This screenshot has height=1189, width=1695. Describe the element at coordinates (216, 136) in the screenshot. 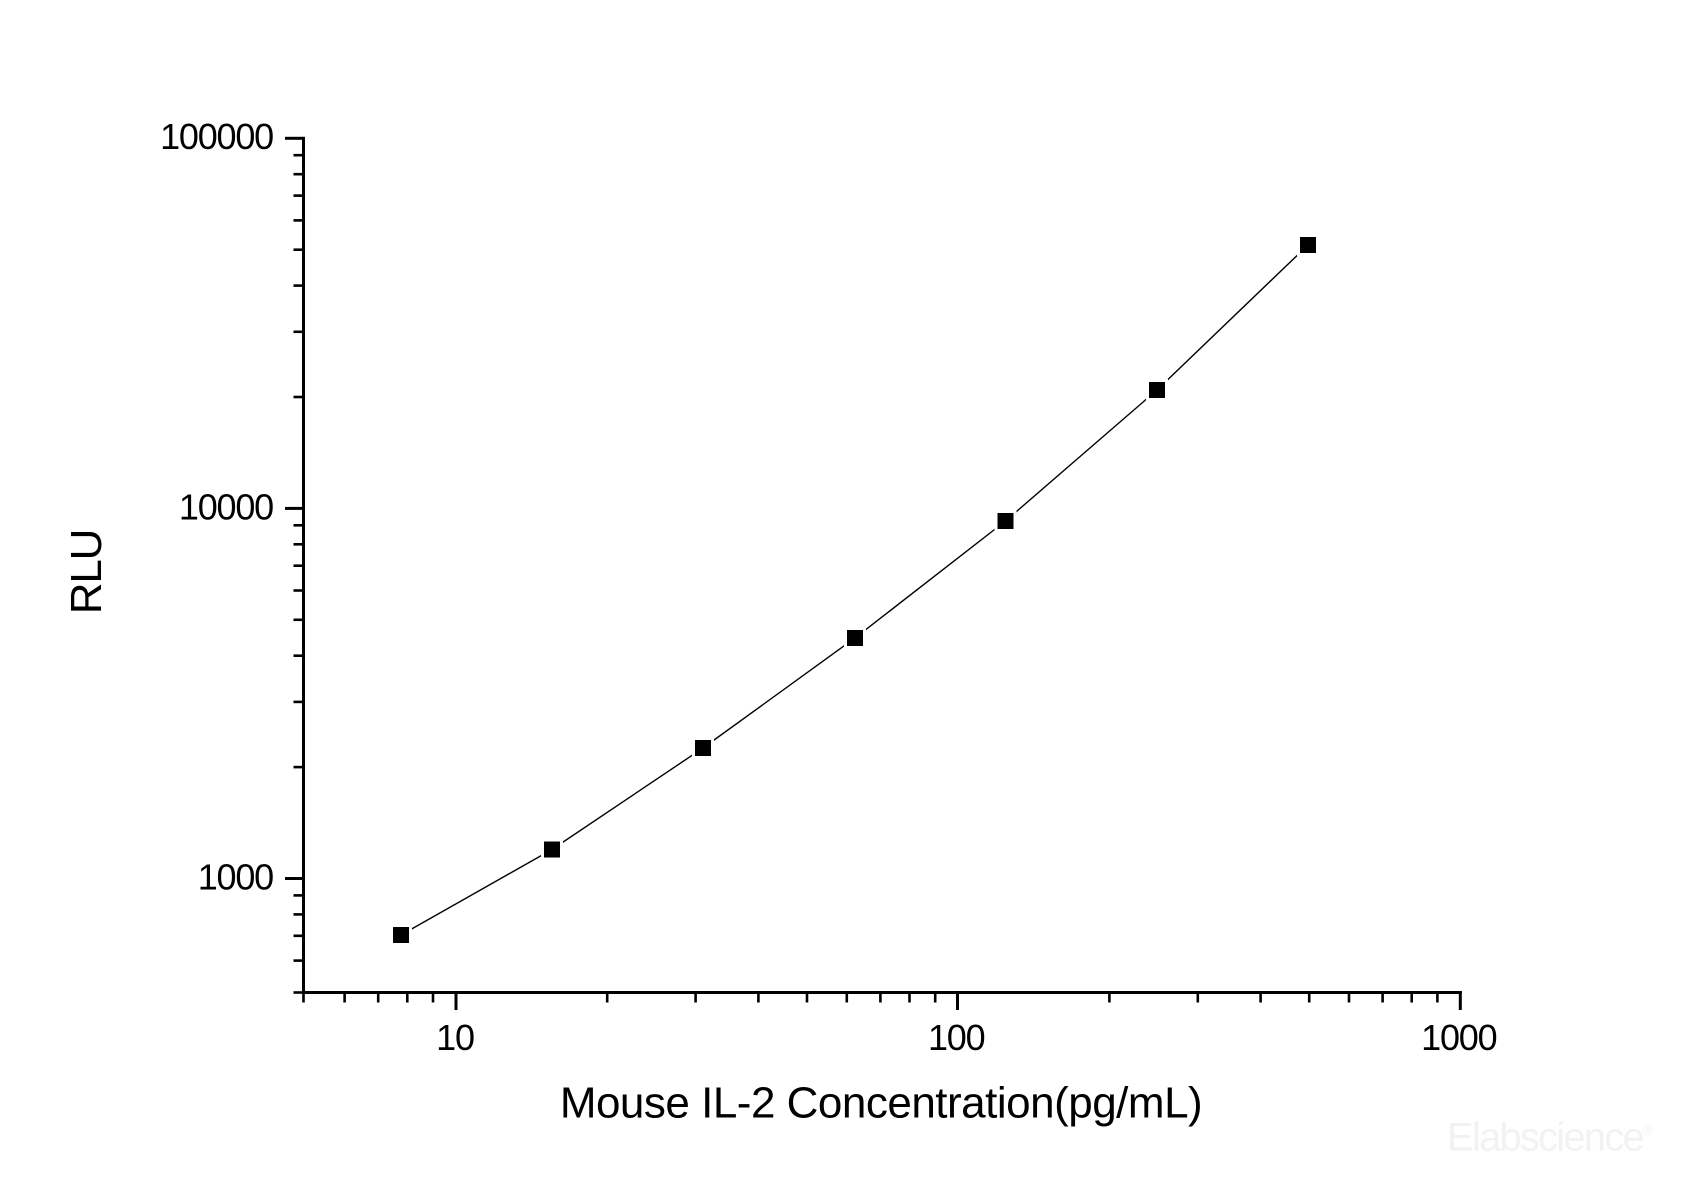

I see `svg-text: 100000` at that location.